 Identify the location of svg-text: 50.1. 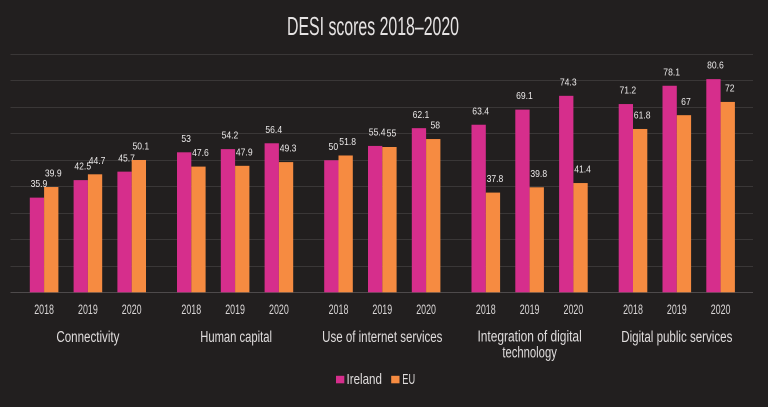
(141, 147).